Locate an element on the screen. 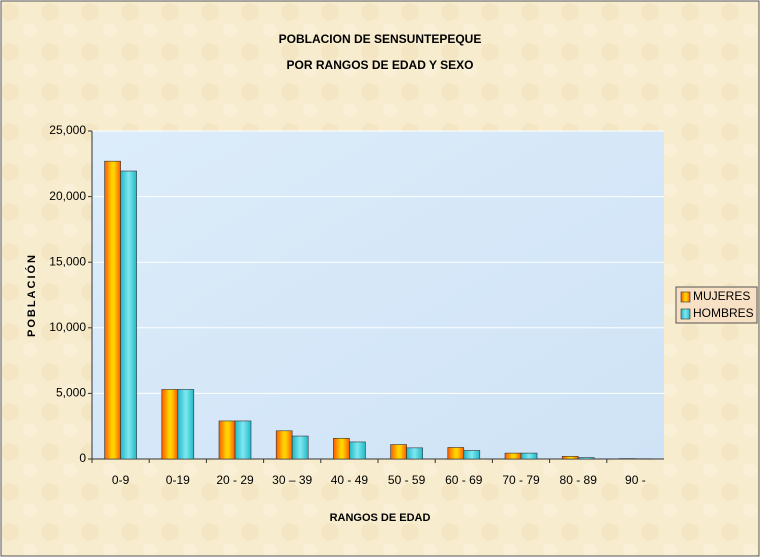  y-tick-label: 10,000 is located at coordinates (67, 327).